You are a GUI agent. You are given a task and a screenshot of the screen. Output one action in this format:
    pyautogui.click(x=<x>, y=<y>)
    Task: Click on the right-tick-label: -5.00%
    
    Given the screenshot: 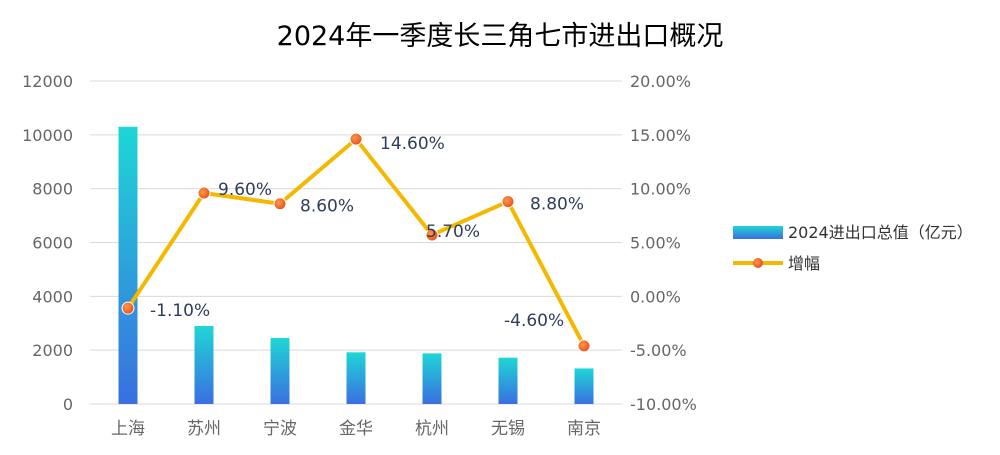 What is the action you would take?
    pyautogui.click(x=658, y=350)
    